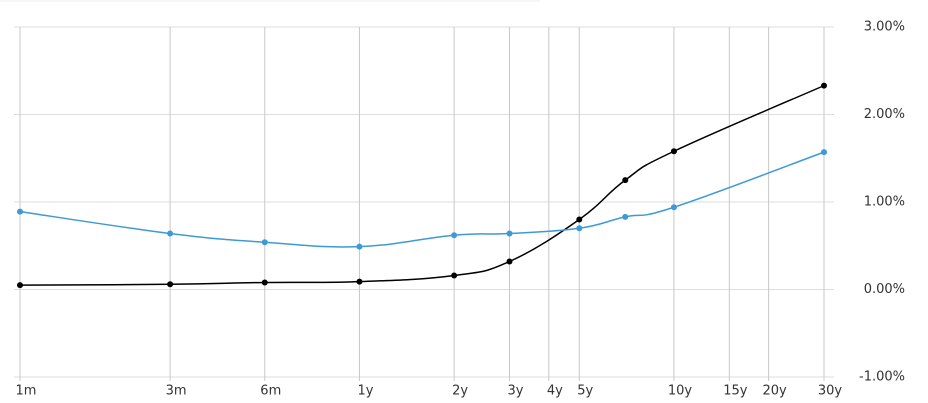 The image size is (928, 403). Describe the element at coordinates (884, 114) in the screenshot. I see `y-tick-label: 2.00%` at that location.